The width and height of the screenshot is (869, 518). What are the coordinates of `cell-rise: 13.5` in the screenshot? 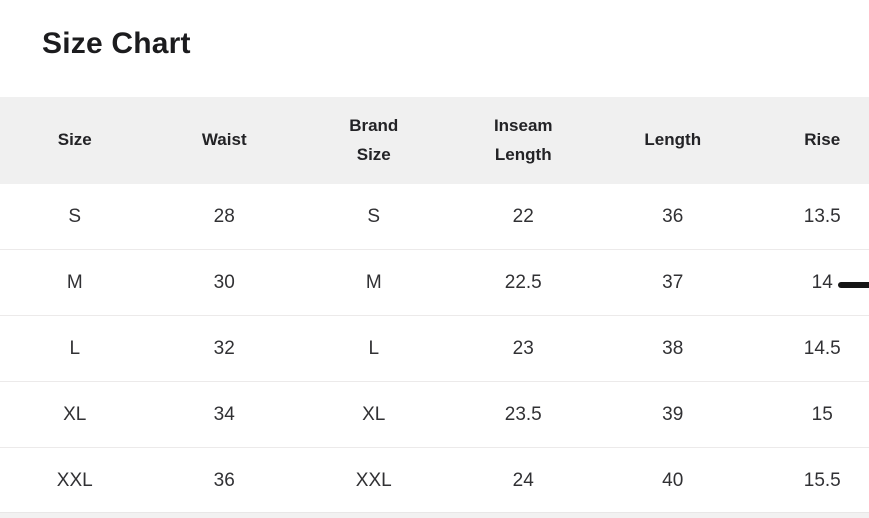 It's located at (822, 216).